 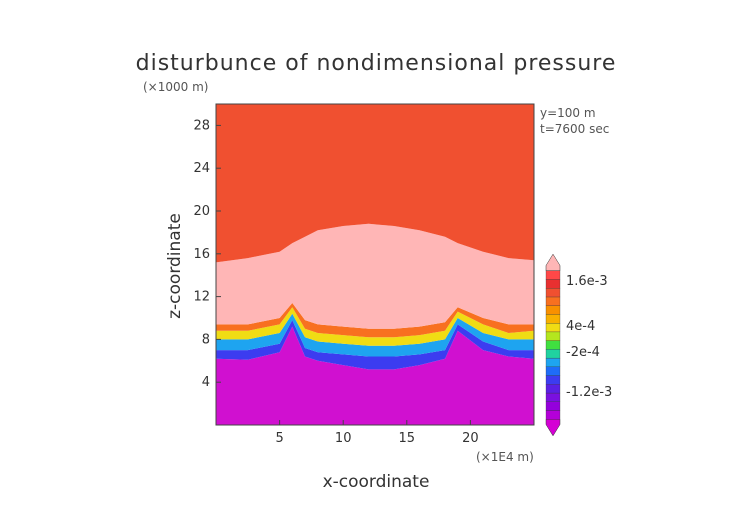 What do you see at coordinates (175, 266) in the screenshot?
I see `y-axis-label: z-coordinate` at bounding box center [175, 266].